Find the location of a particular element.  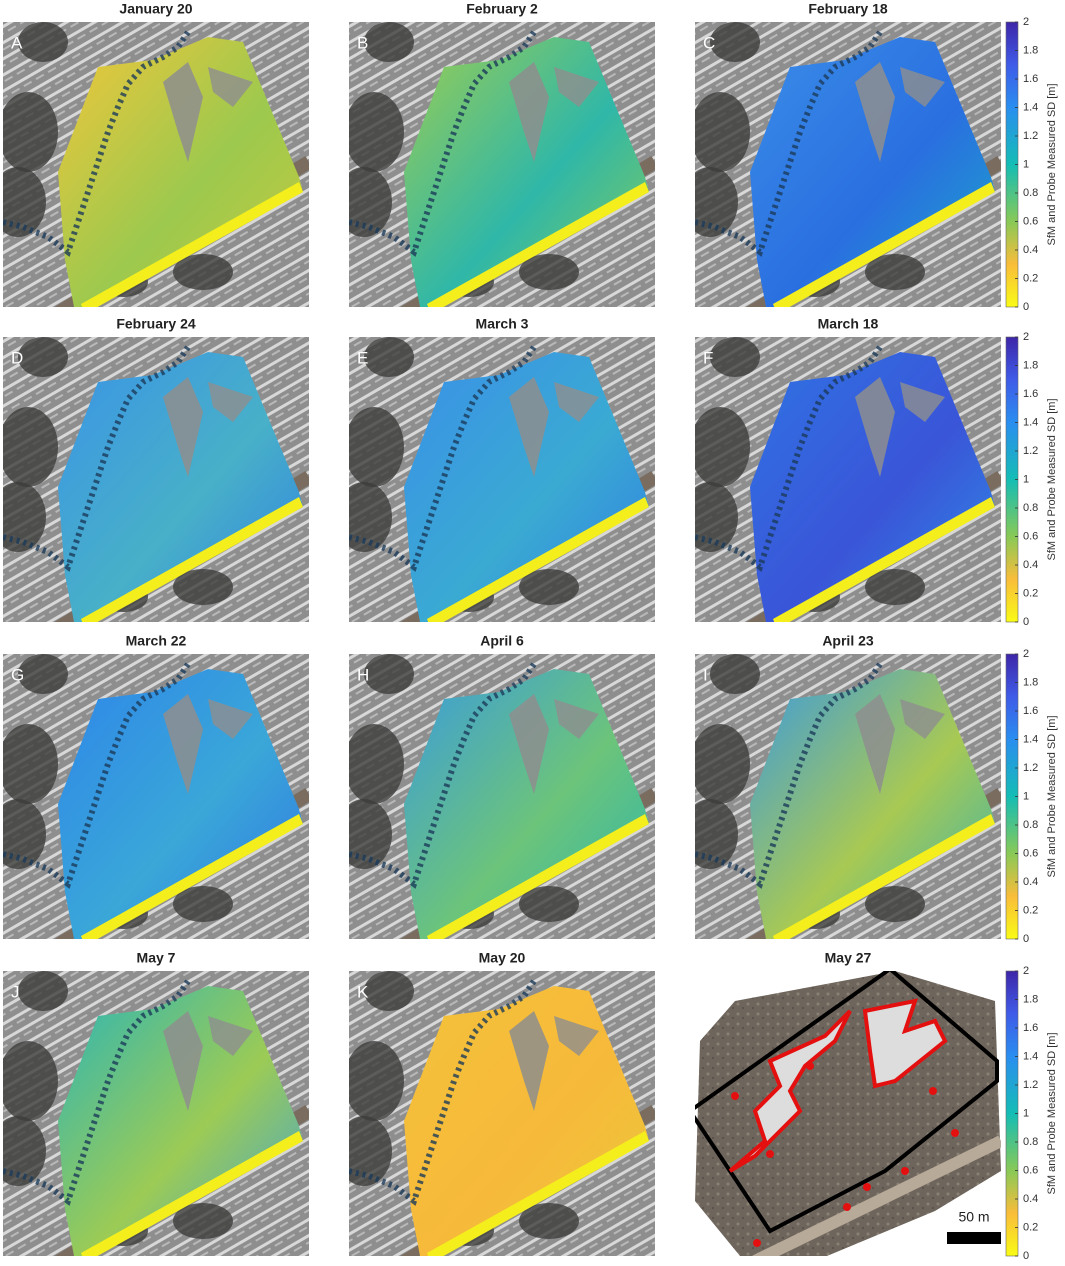

panel-title: February 18 is located at coordinates (848, 9).